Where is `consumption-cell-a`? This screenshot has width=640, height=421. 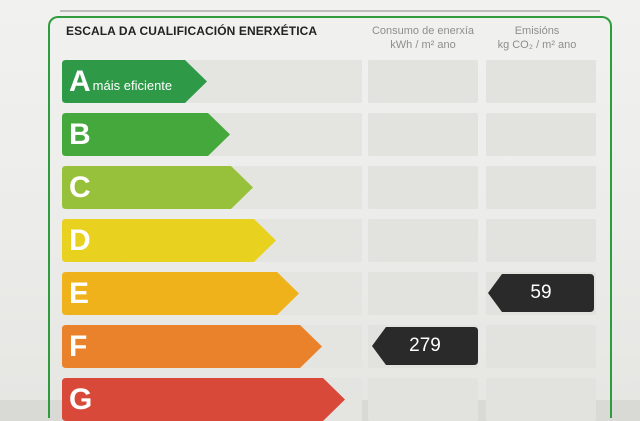 consumption-cell-a is located at coordinates (423, 81).